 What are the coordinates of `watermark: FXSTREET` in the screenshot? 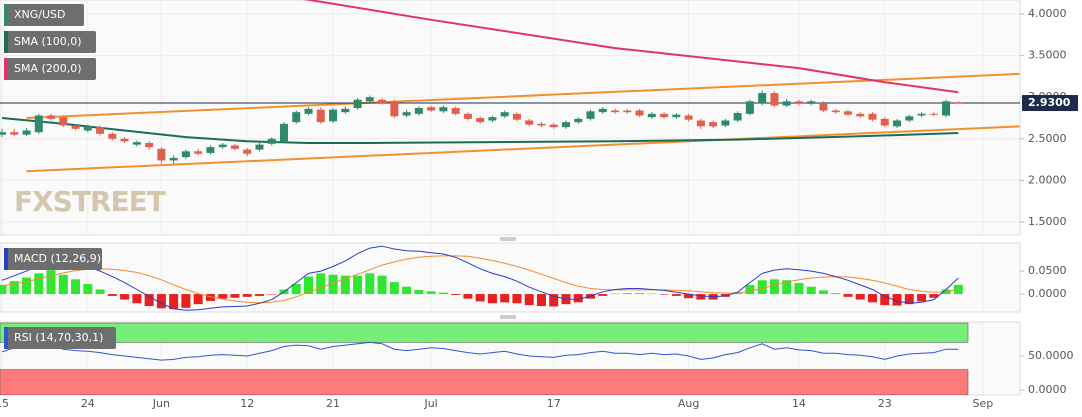 It's located at (90, 201).